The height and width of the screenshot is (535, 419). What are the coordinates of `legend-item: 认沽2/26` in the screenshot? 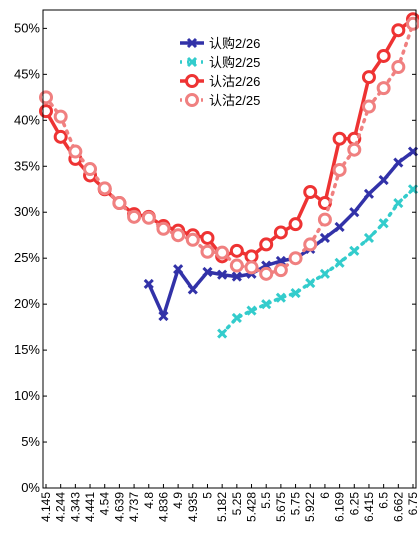 It's located at (220, 81).